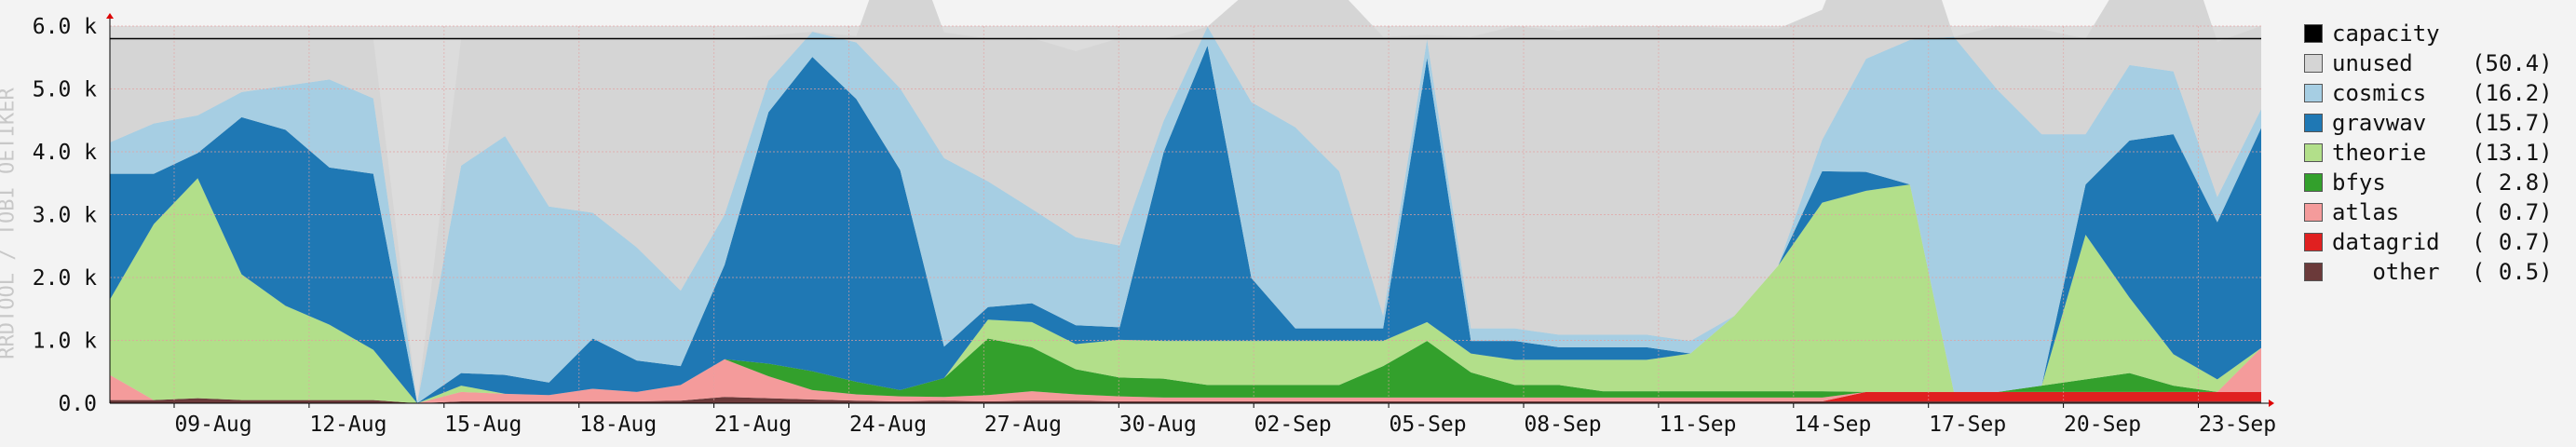  What do you see at coordinates (65, 153) in the screenshot?
I see `y-tick-label: 4.0 k` at bounding box center [65, 153].